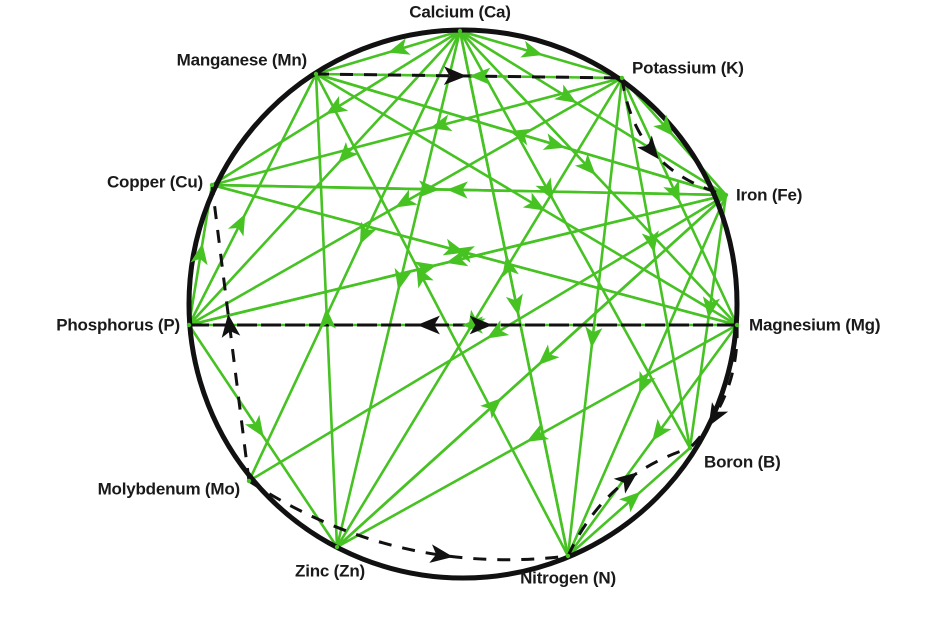 This screenshot has height=620, width=930. Describe the element at coordinates (441, 553) in the screenshot. I see `black-arrowhead-Mo-N` at that location.